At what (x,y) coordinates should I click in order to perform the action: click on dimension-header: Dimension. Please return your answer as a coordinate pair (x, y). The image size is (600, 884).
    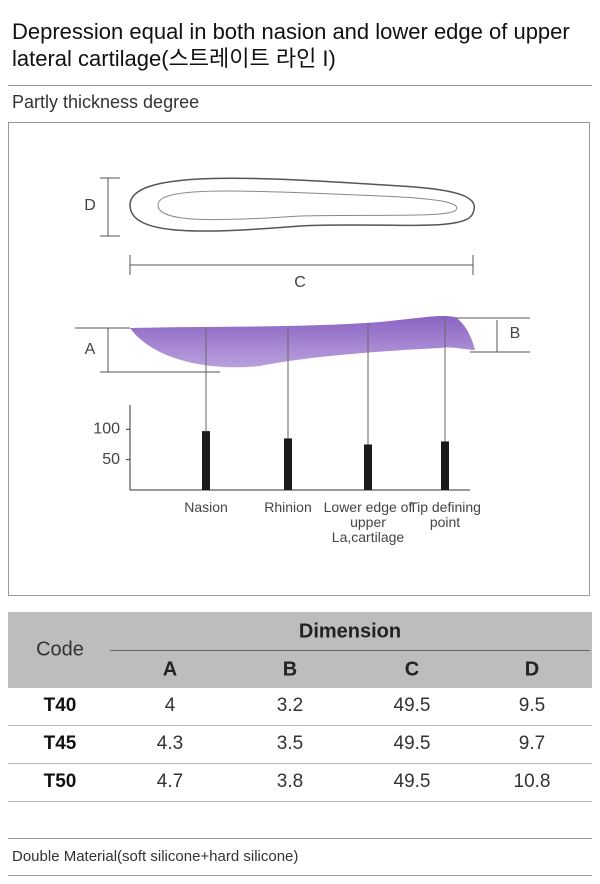
    Looking at the image, I should click on (350, 631).